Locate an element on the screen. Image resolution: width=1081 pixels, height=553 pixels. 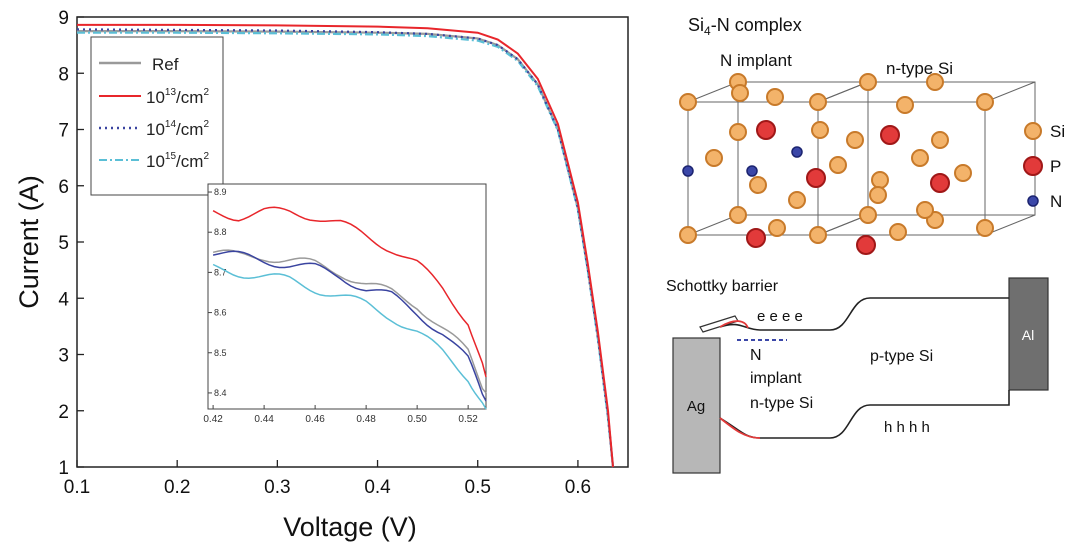
y-tick-label: 8 is located at coordinates (63, 74).